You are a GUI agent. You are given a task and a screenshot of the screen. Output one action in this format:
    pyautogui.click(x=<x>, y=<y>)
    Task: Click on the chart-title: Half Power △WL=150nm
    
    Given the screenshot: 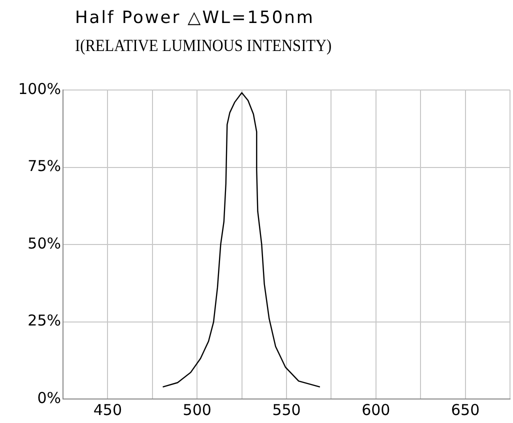 What is the action you would take?
    pyautogui.click(x=194, y=18)
    